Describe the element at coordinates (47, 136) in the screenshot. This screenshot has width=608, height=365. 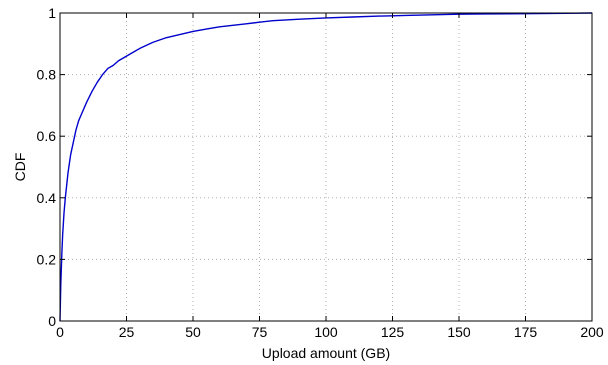
I see `y-tick-label: 0.6` at that location.